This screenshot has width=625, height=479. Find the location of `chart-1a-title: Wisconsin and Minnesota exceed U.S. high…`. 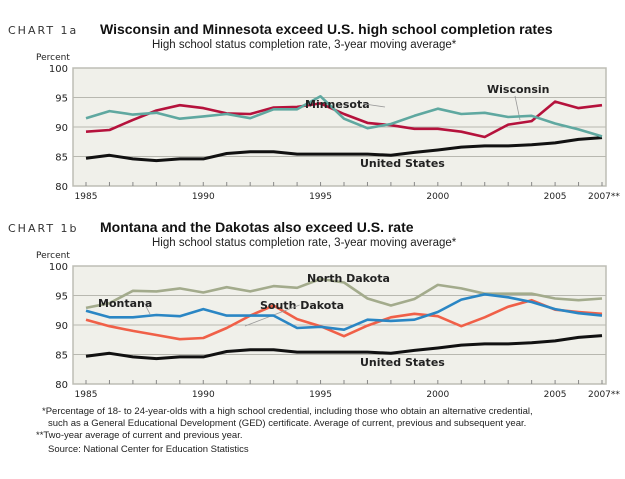

chart-1a-title: Wisconsin and Minnesota exceed U.S. high… is located at coordinates (326, 29).